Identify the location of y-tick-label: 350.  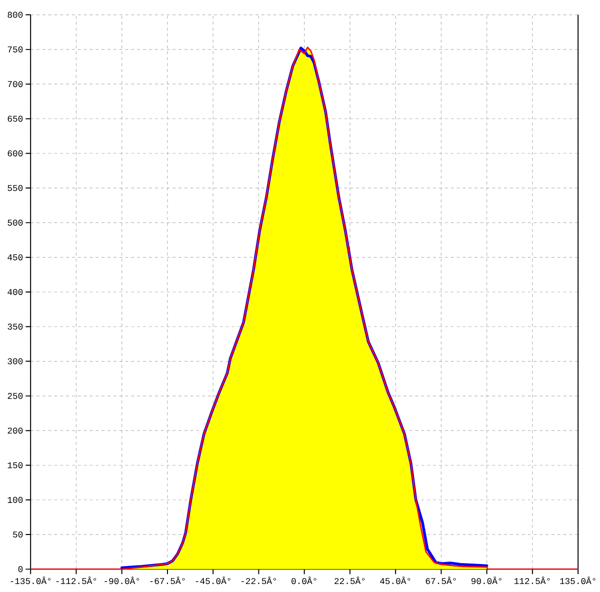
(15, 327).